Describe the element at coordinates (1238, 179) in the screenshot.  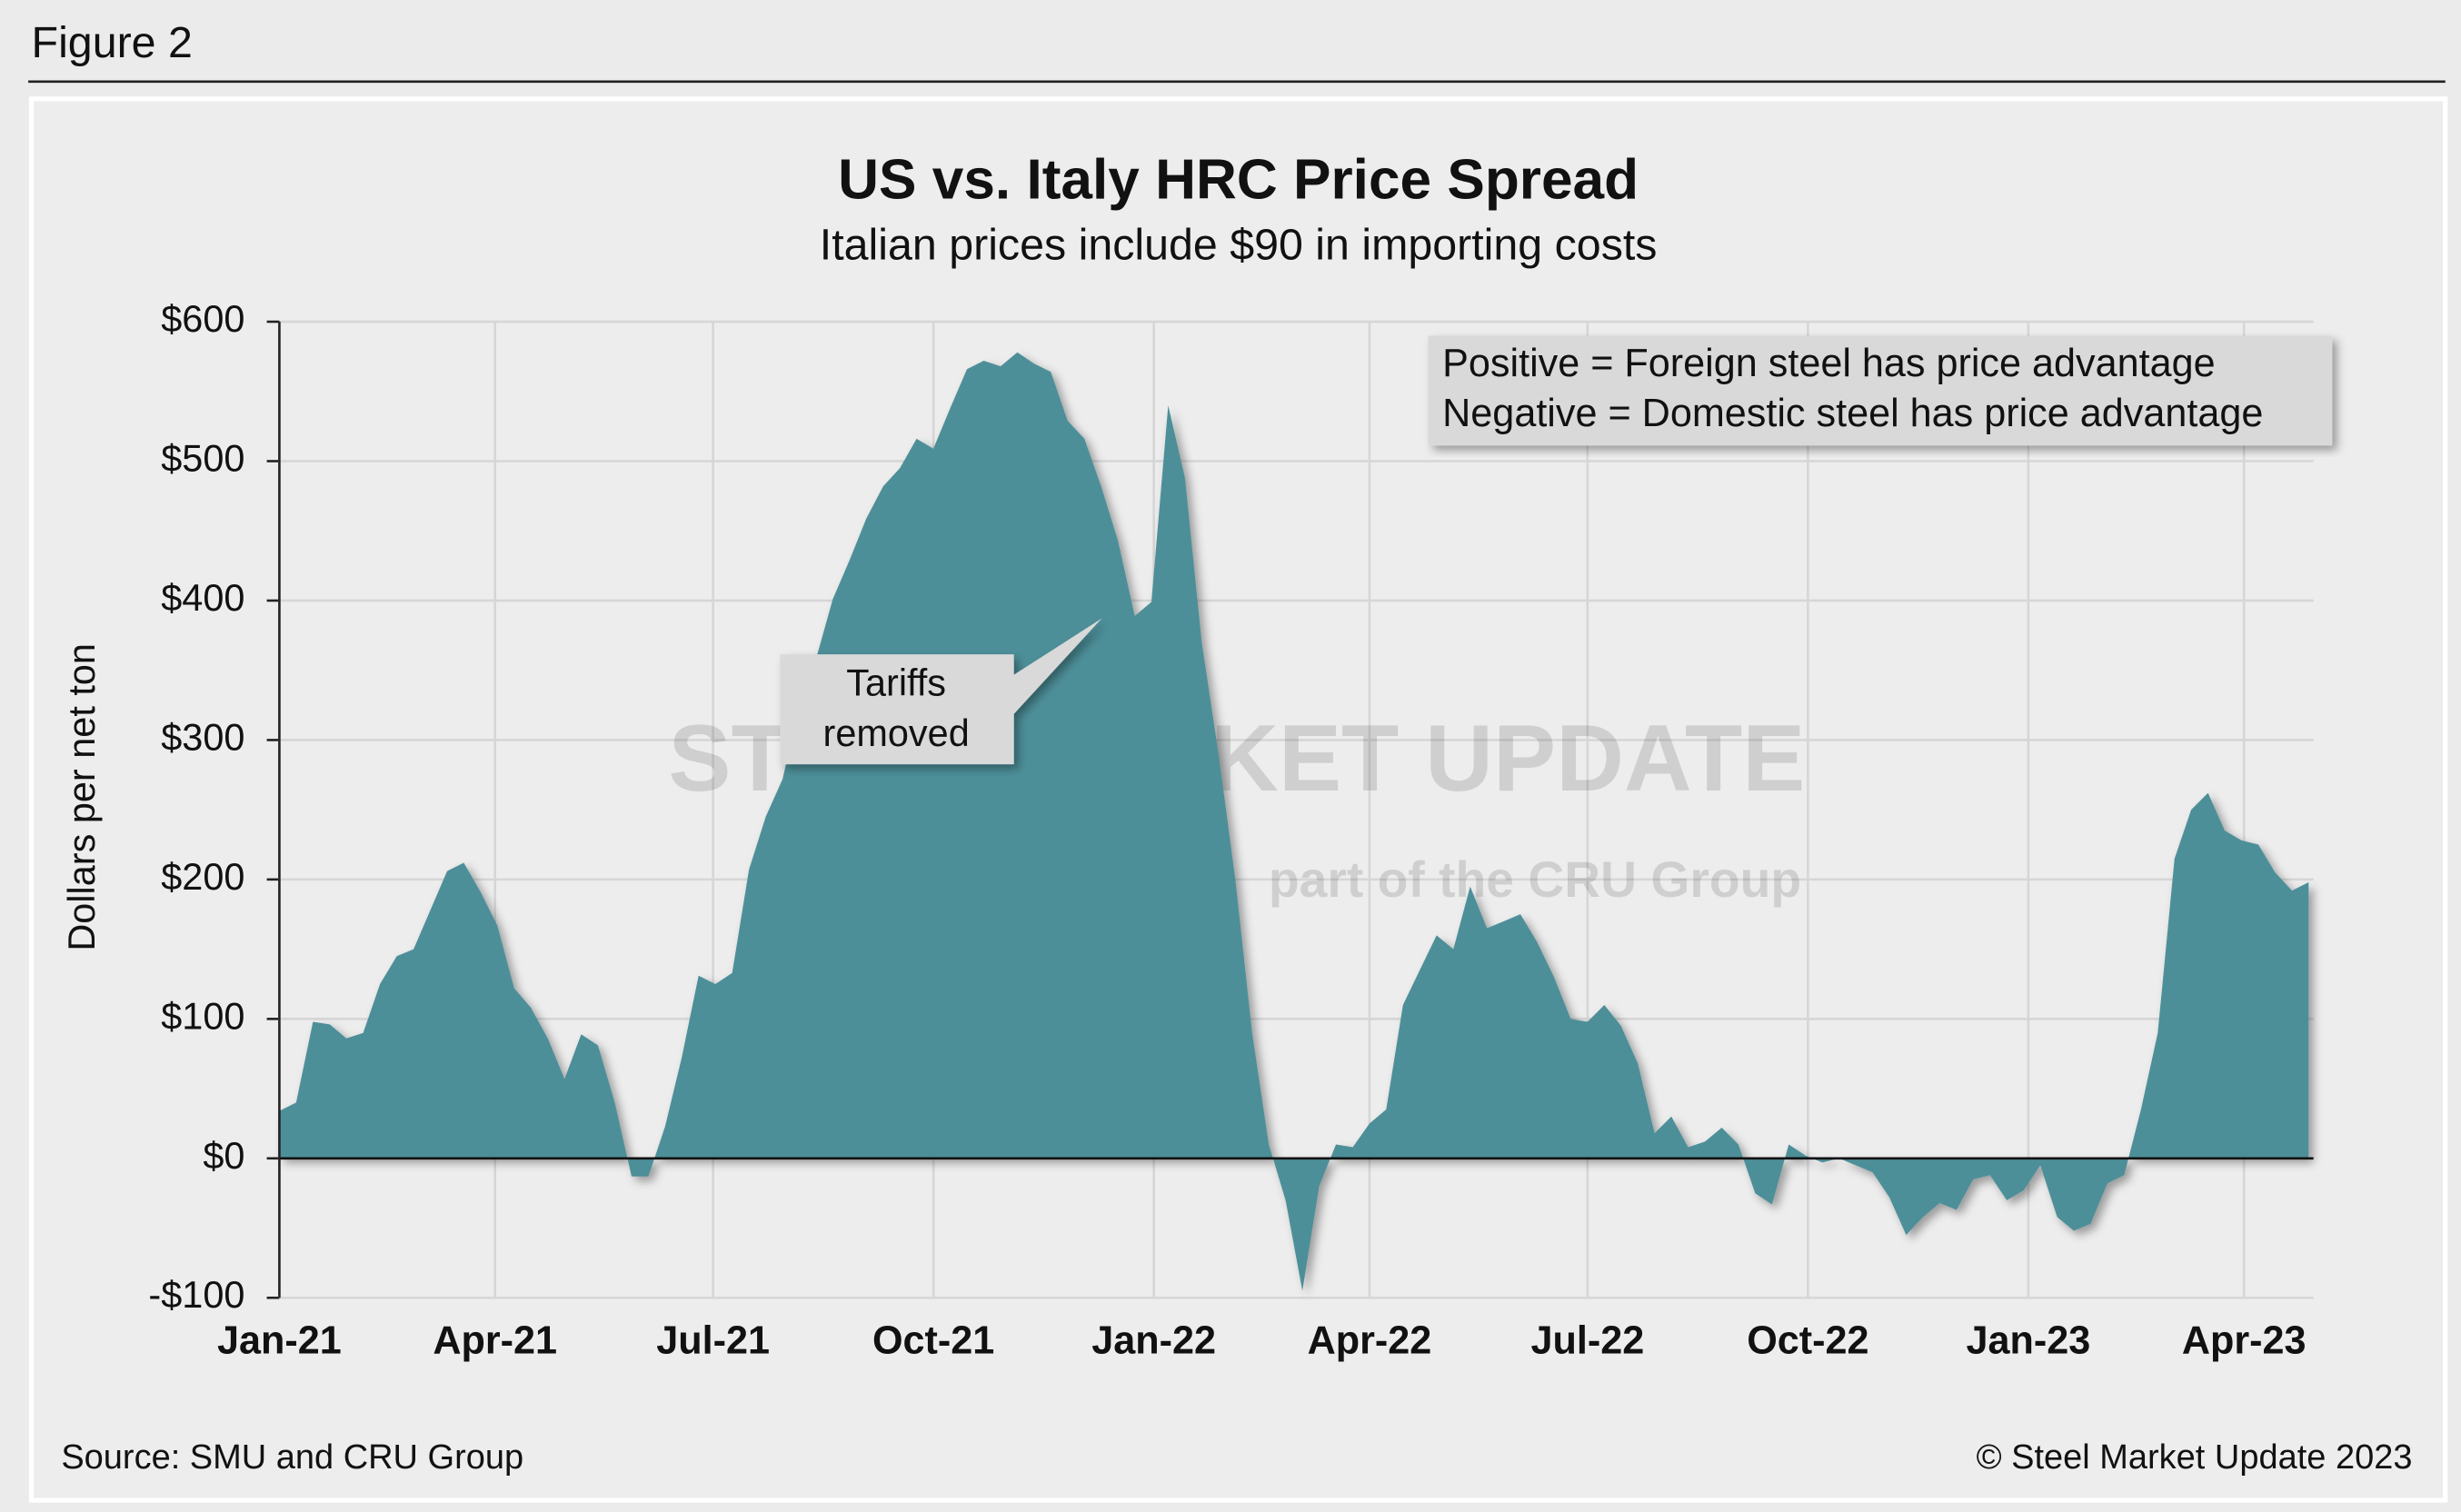
I see `chart-title: US vs. Italy HRC Price Spread` at that location.